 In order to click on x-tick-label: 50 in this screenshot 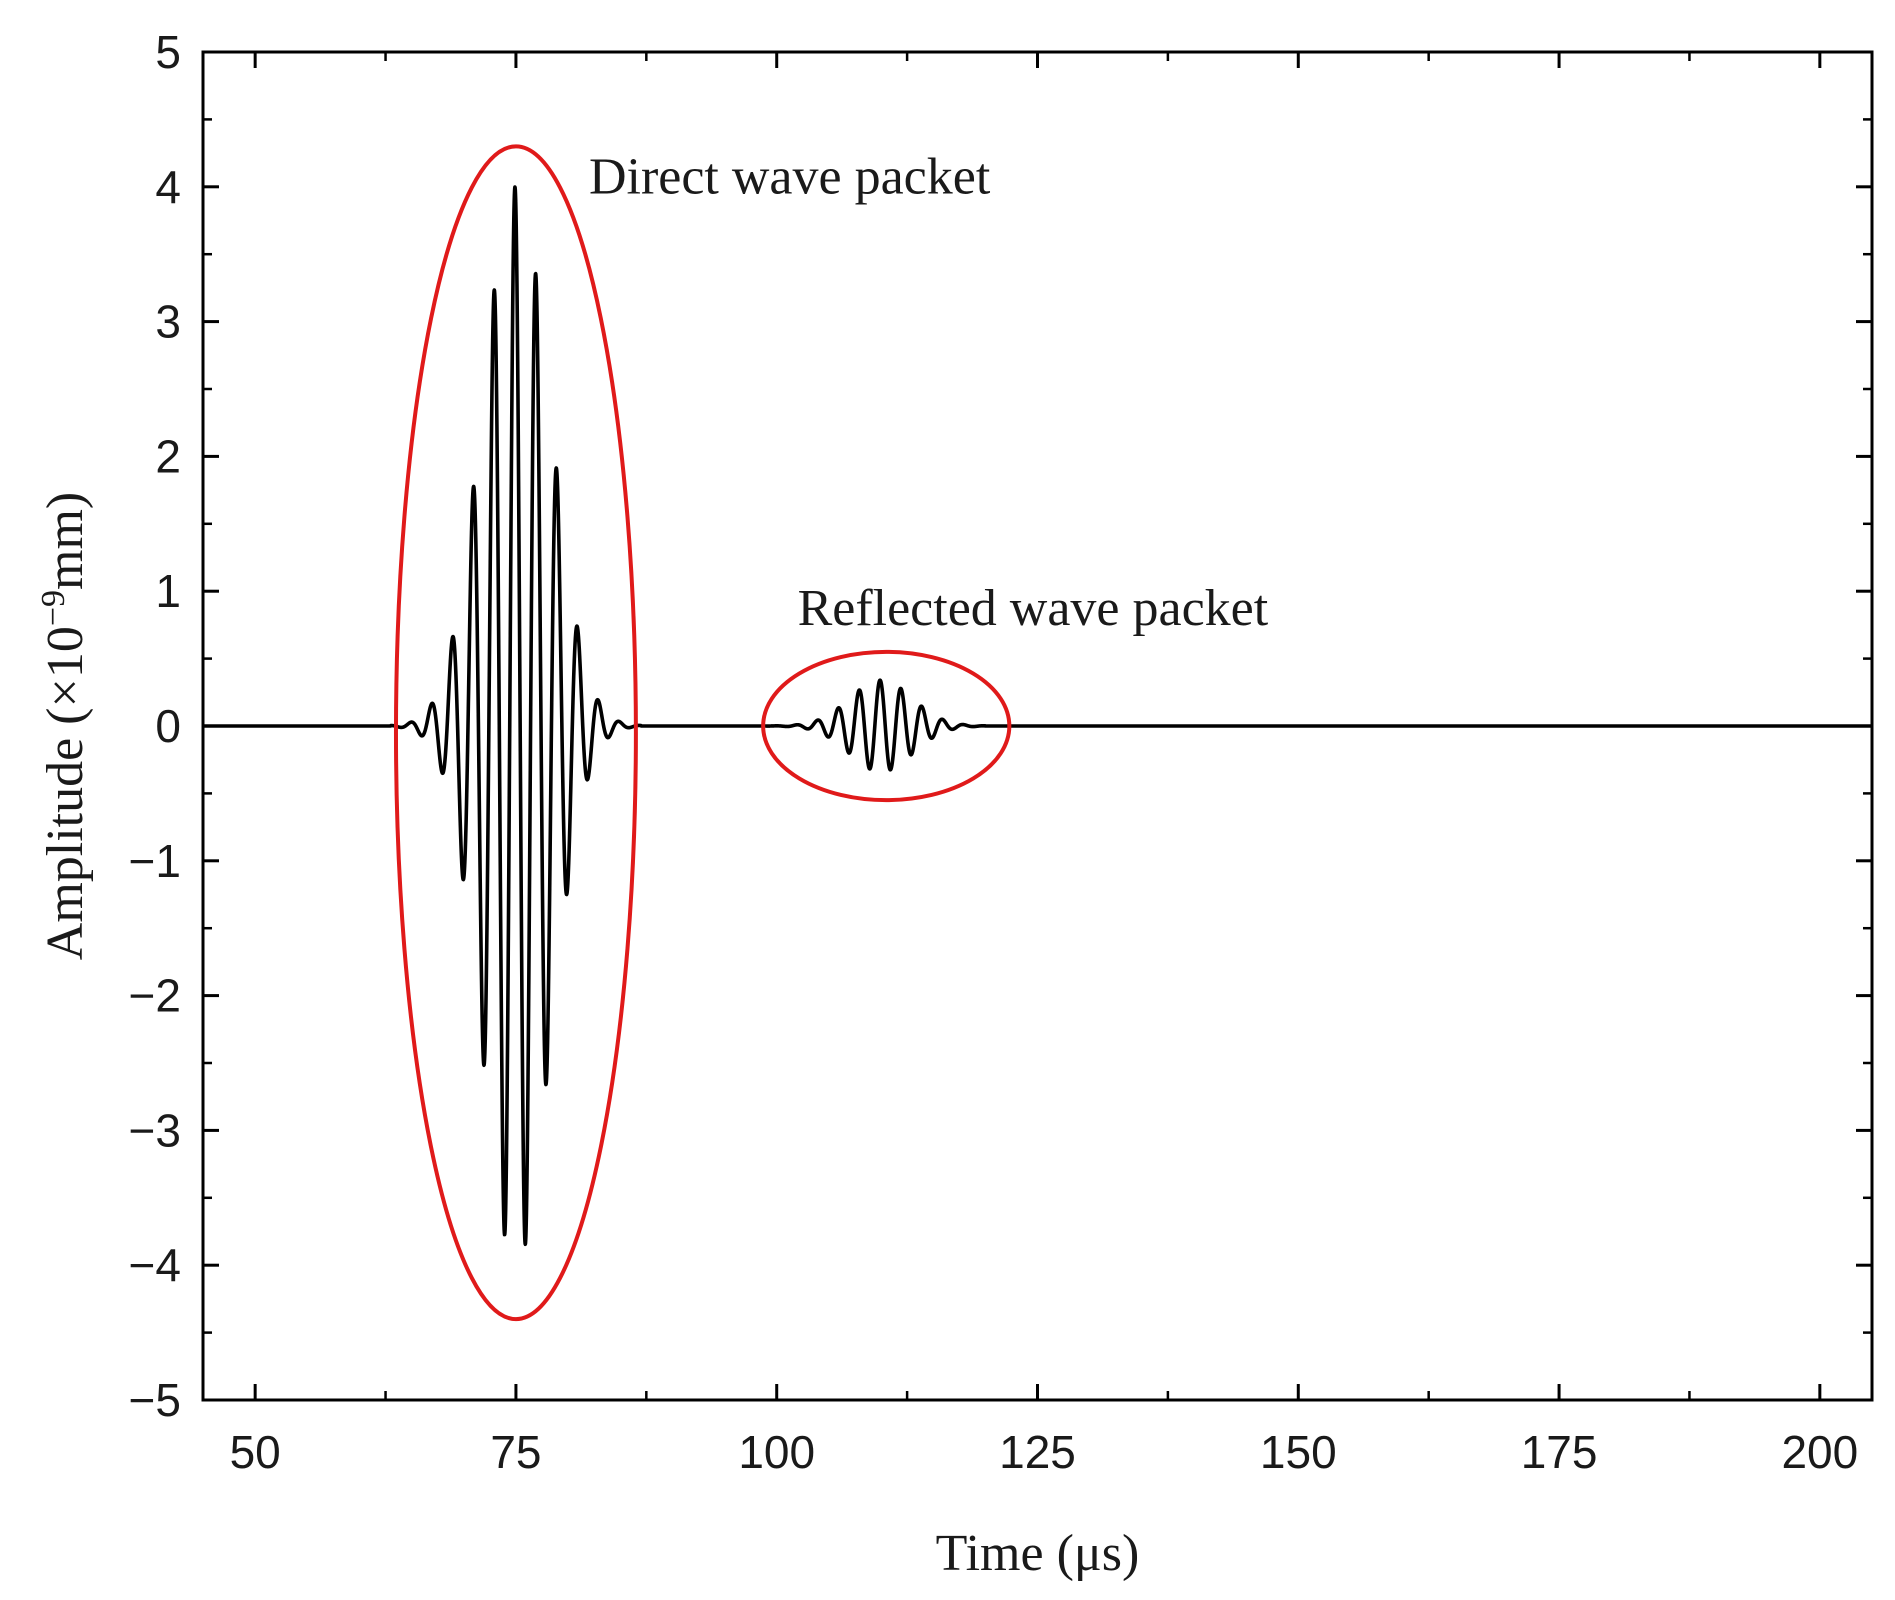, I will do `click(255, 1452)`.